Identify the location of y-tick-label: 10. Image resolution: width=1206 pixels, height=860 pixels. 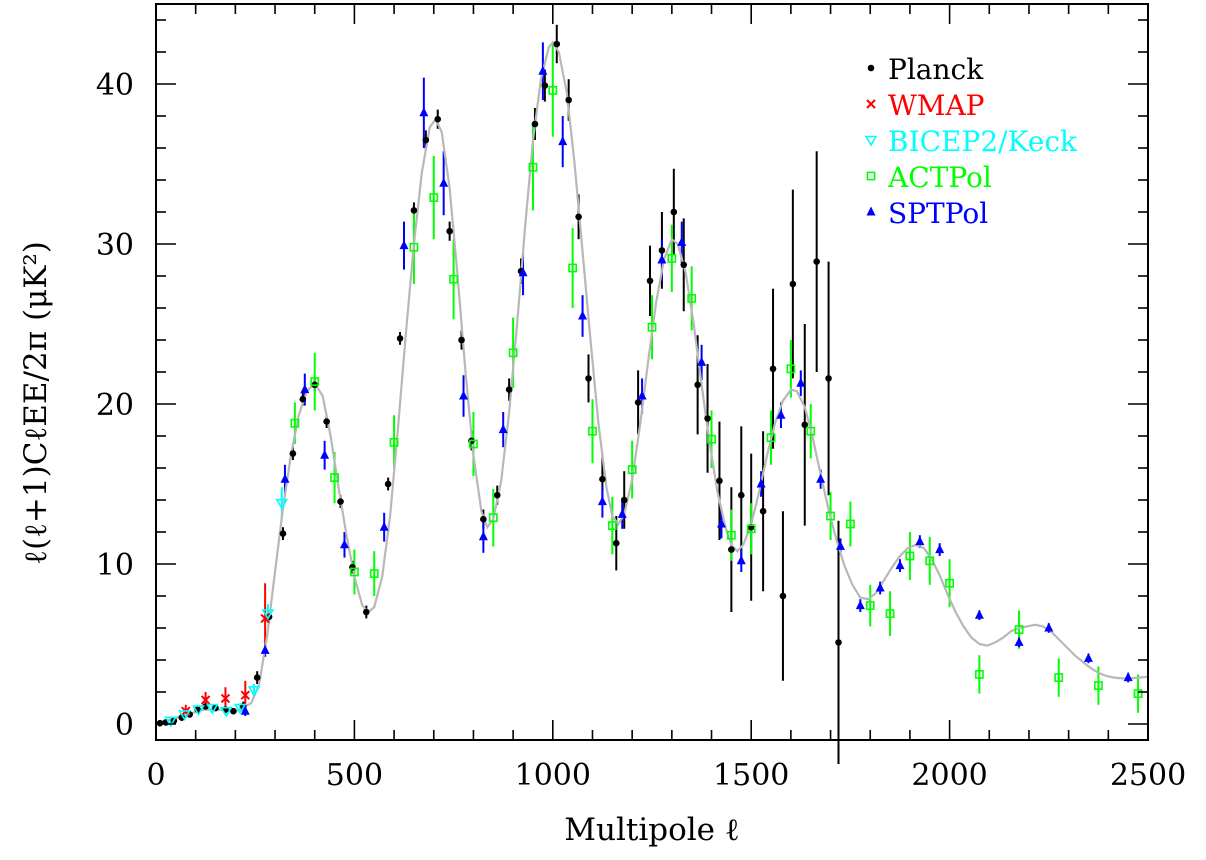
(115, 565).